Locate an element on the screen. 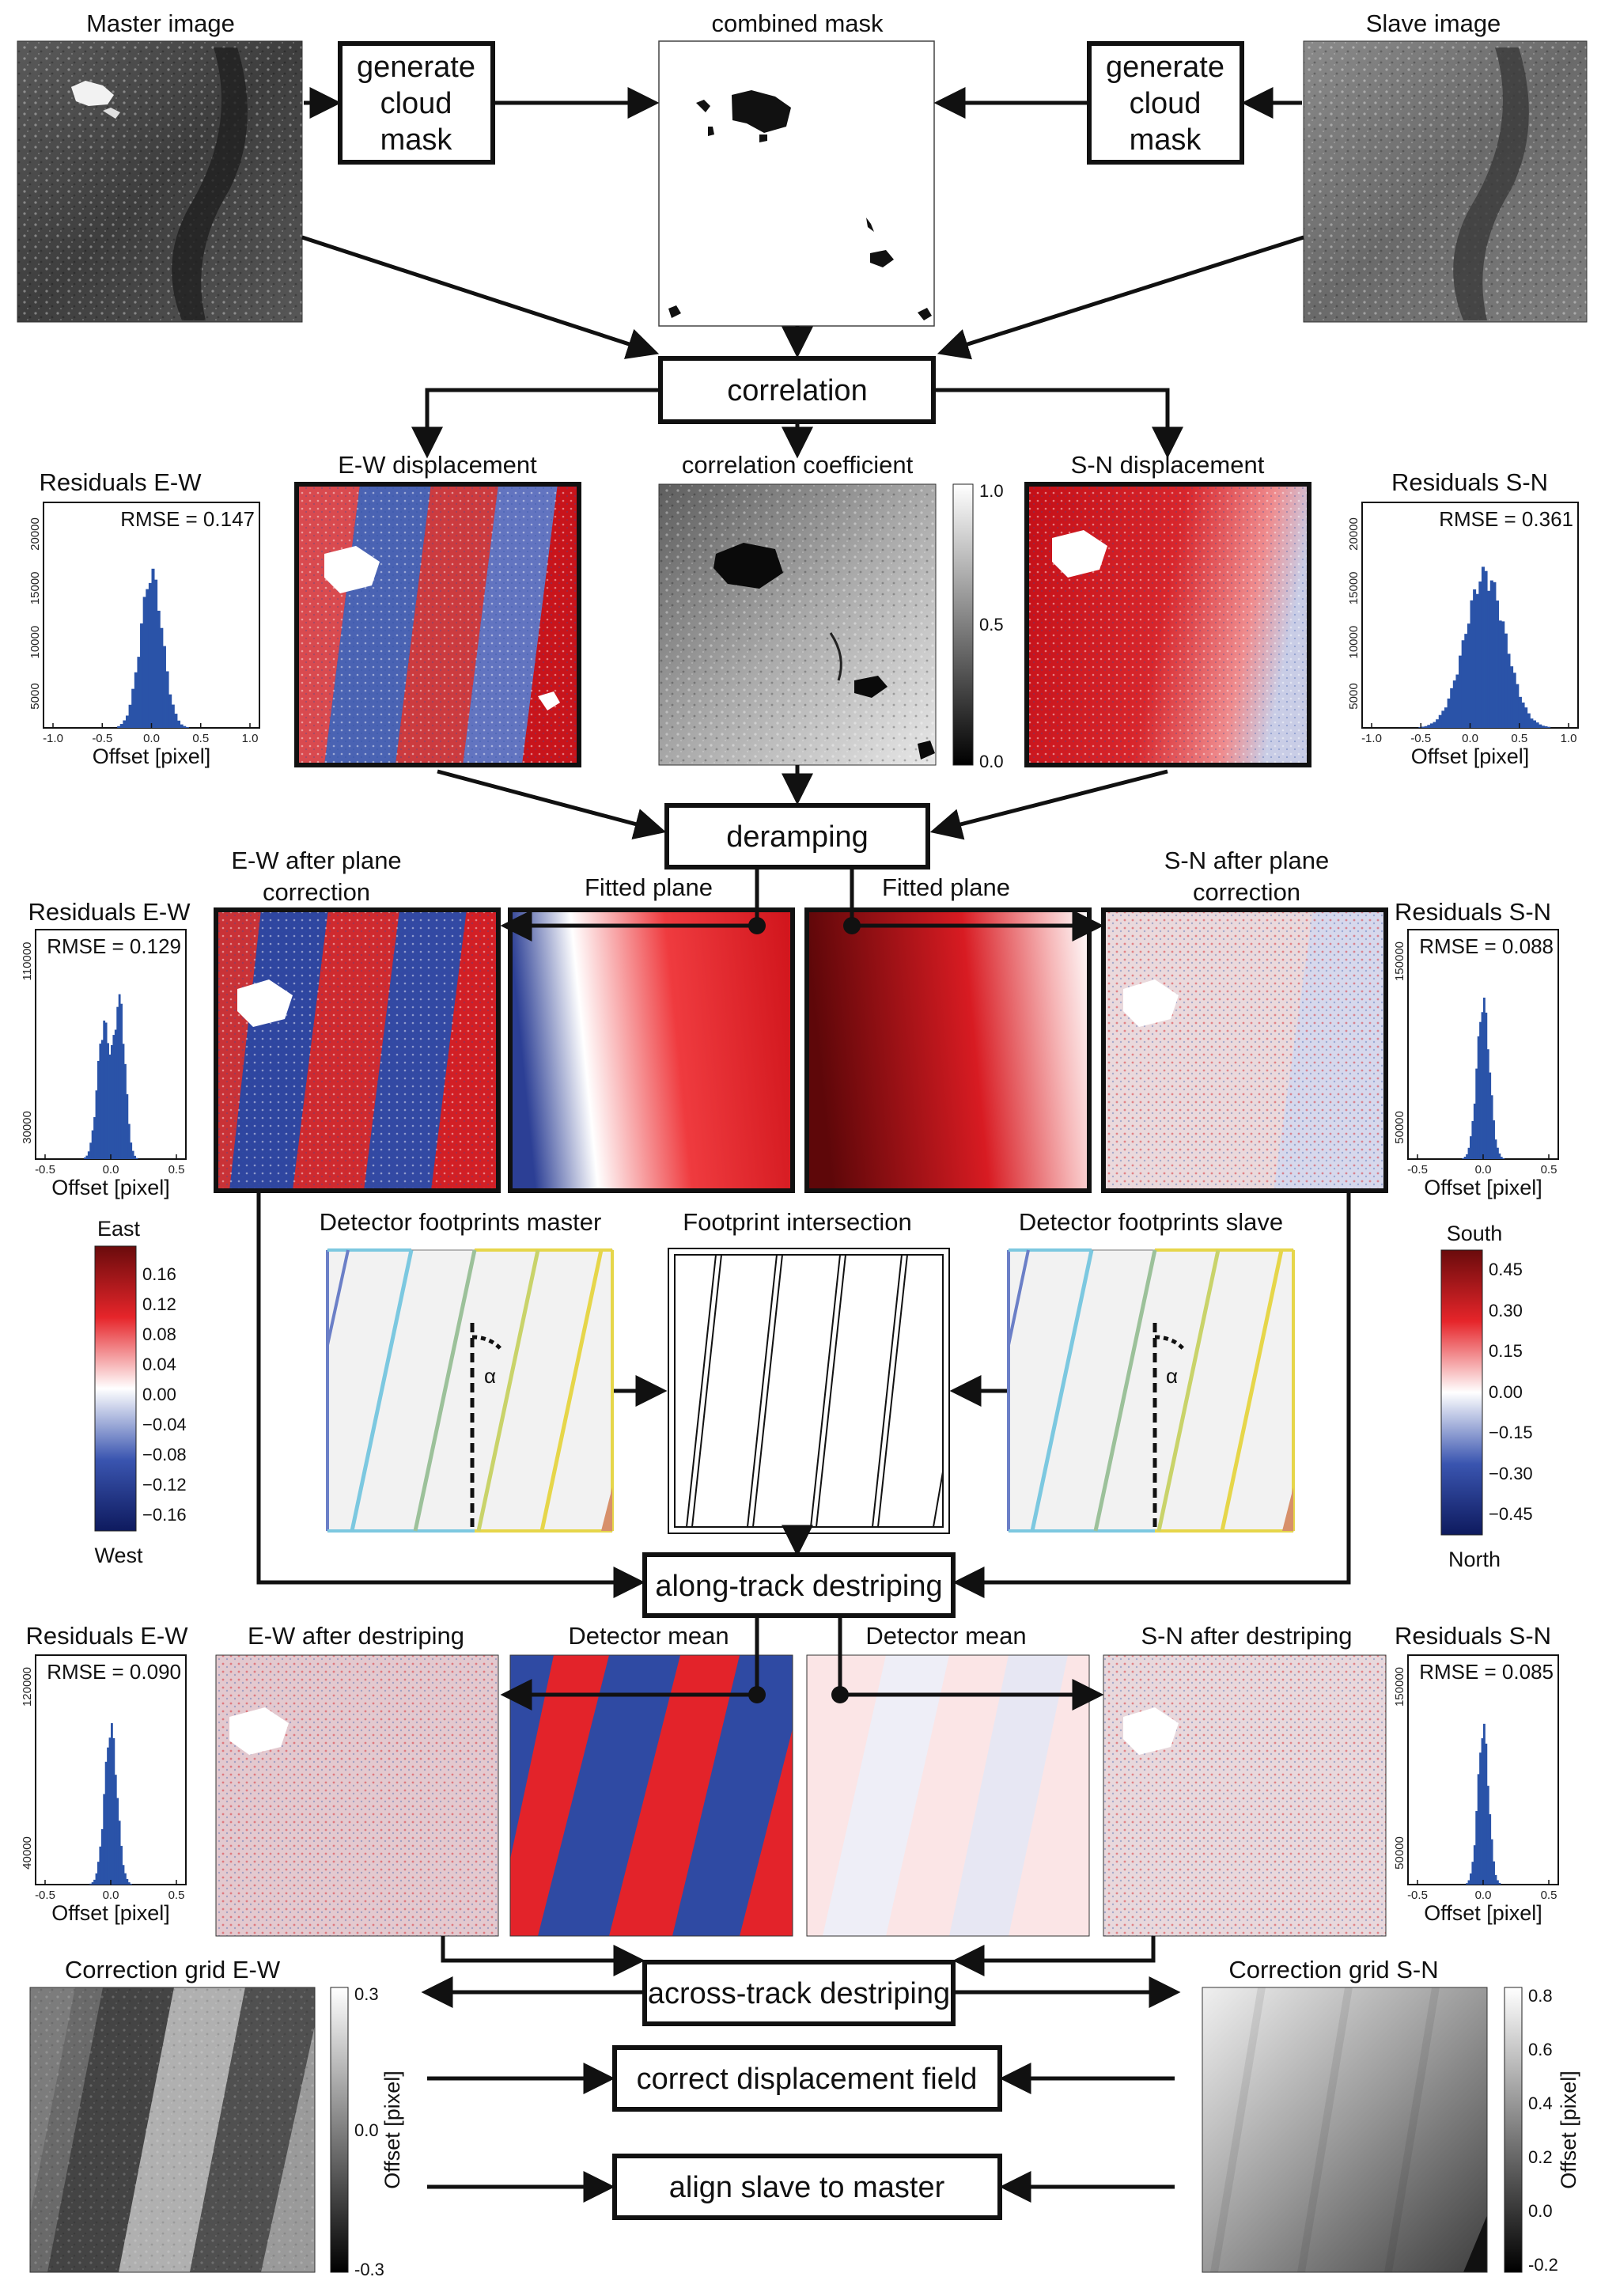 The width and height of the screenshot is (1601, 2296). combined-mask-image is located at coordinates (796, 183).